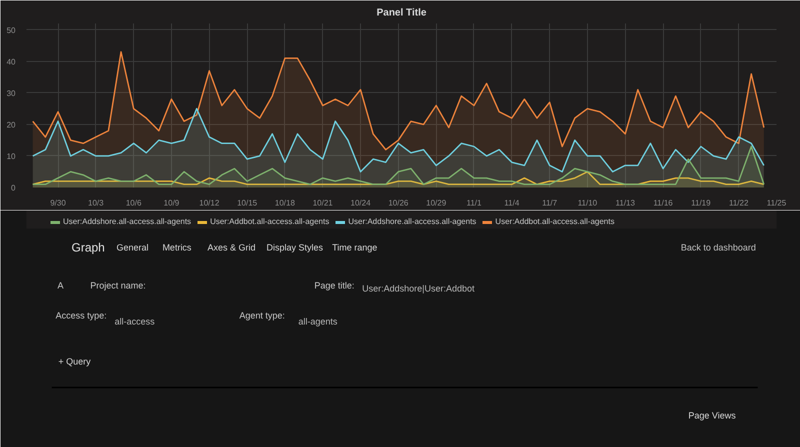  I want to click on x-tick-label: 11/7, so click(550, 203).